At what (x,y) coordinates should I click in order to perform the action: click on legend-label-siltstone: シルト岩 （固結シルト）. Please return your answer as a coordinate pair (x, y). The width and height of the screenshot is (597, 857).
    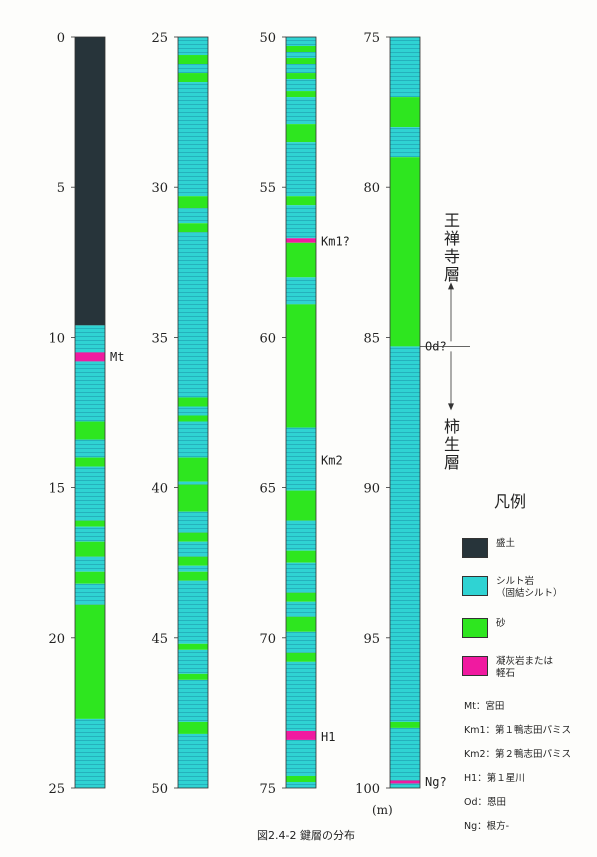
    Looking at the image, I should click on (529, 587).